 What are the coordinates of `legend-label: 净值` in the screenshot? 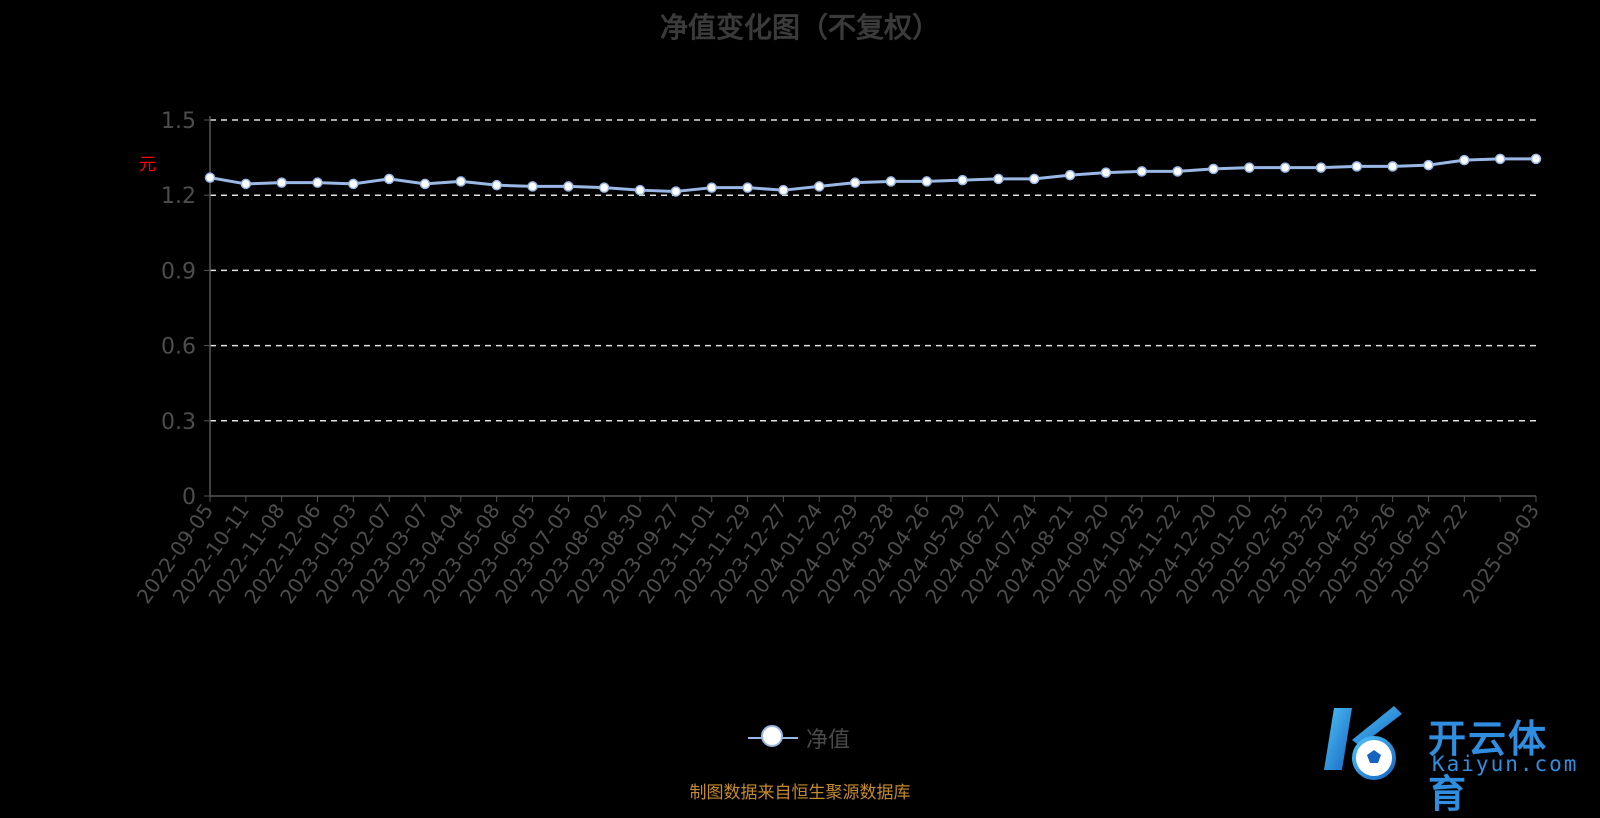 It's located at (828, 740).